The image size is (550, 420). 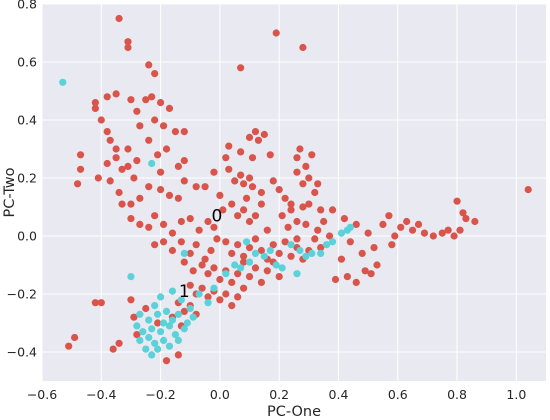 I want to click on x-tick-label: 0.0, so click(x=220, y=394).